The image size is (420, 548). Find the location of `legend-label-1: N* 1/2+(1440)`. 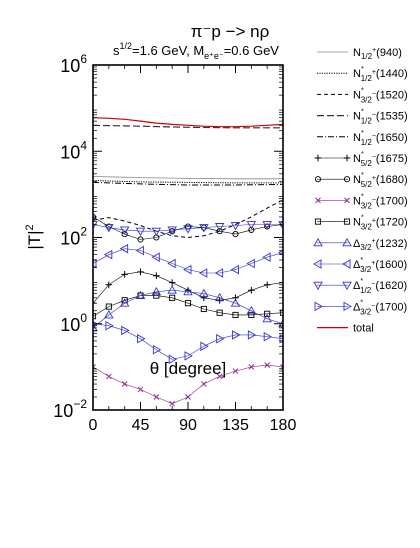

legend-label-1: N* 1/2+(1440) is located at coordinates (380, 74).